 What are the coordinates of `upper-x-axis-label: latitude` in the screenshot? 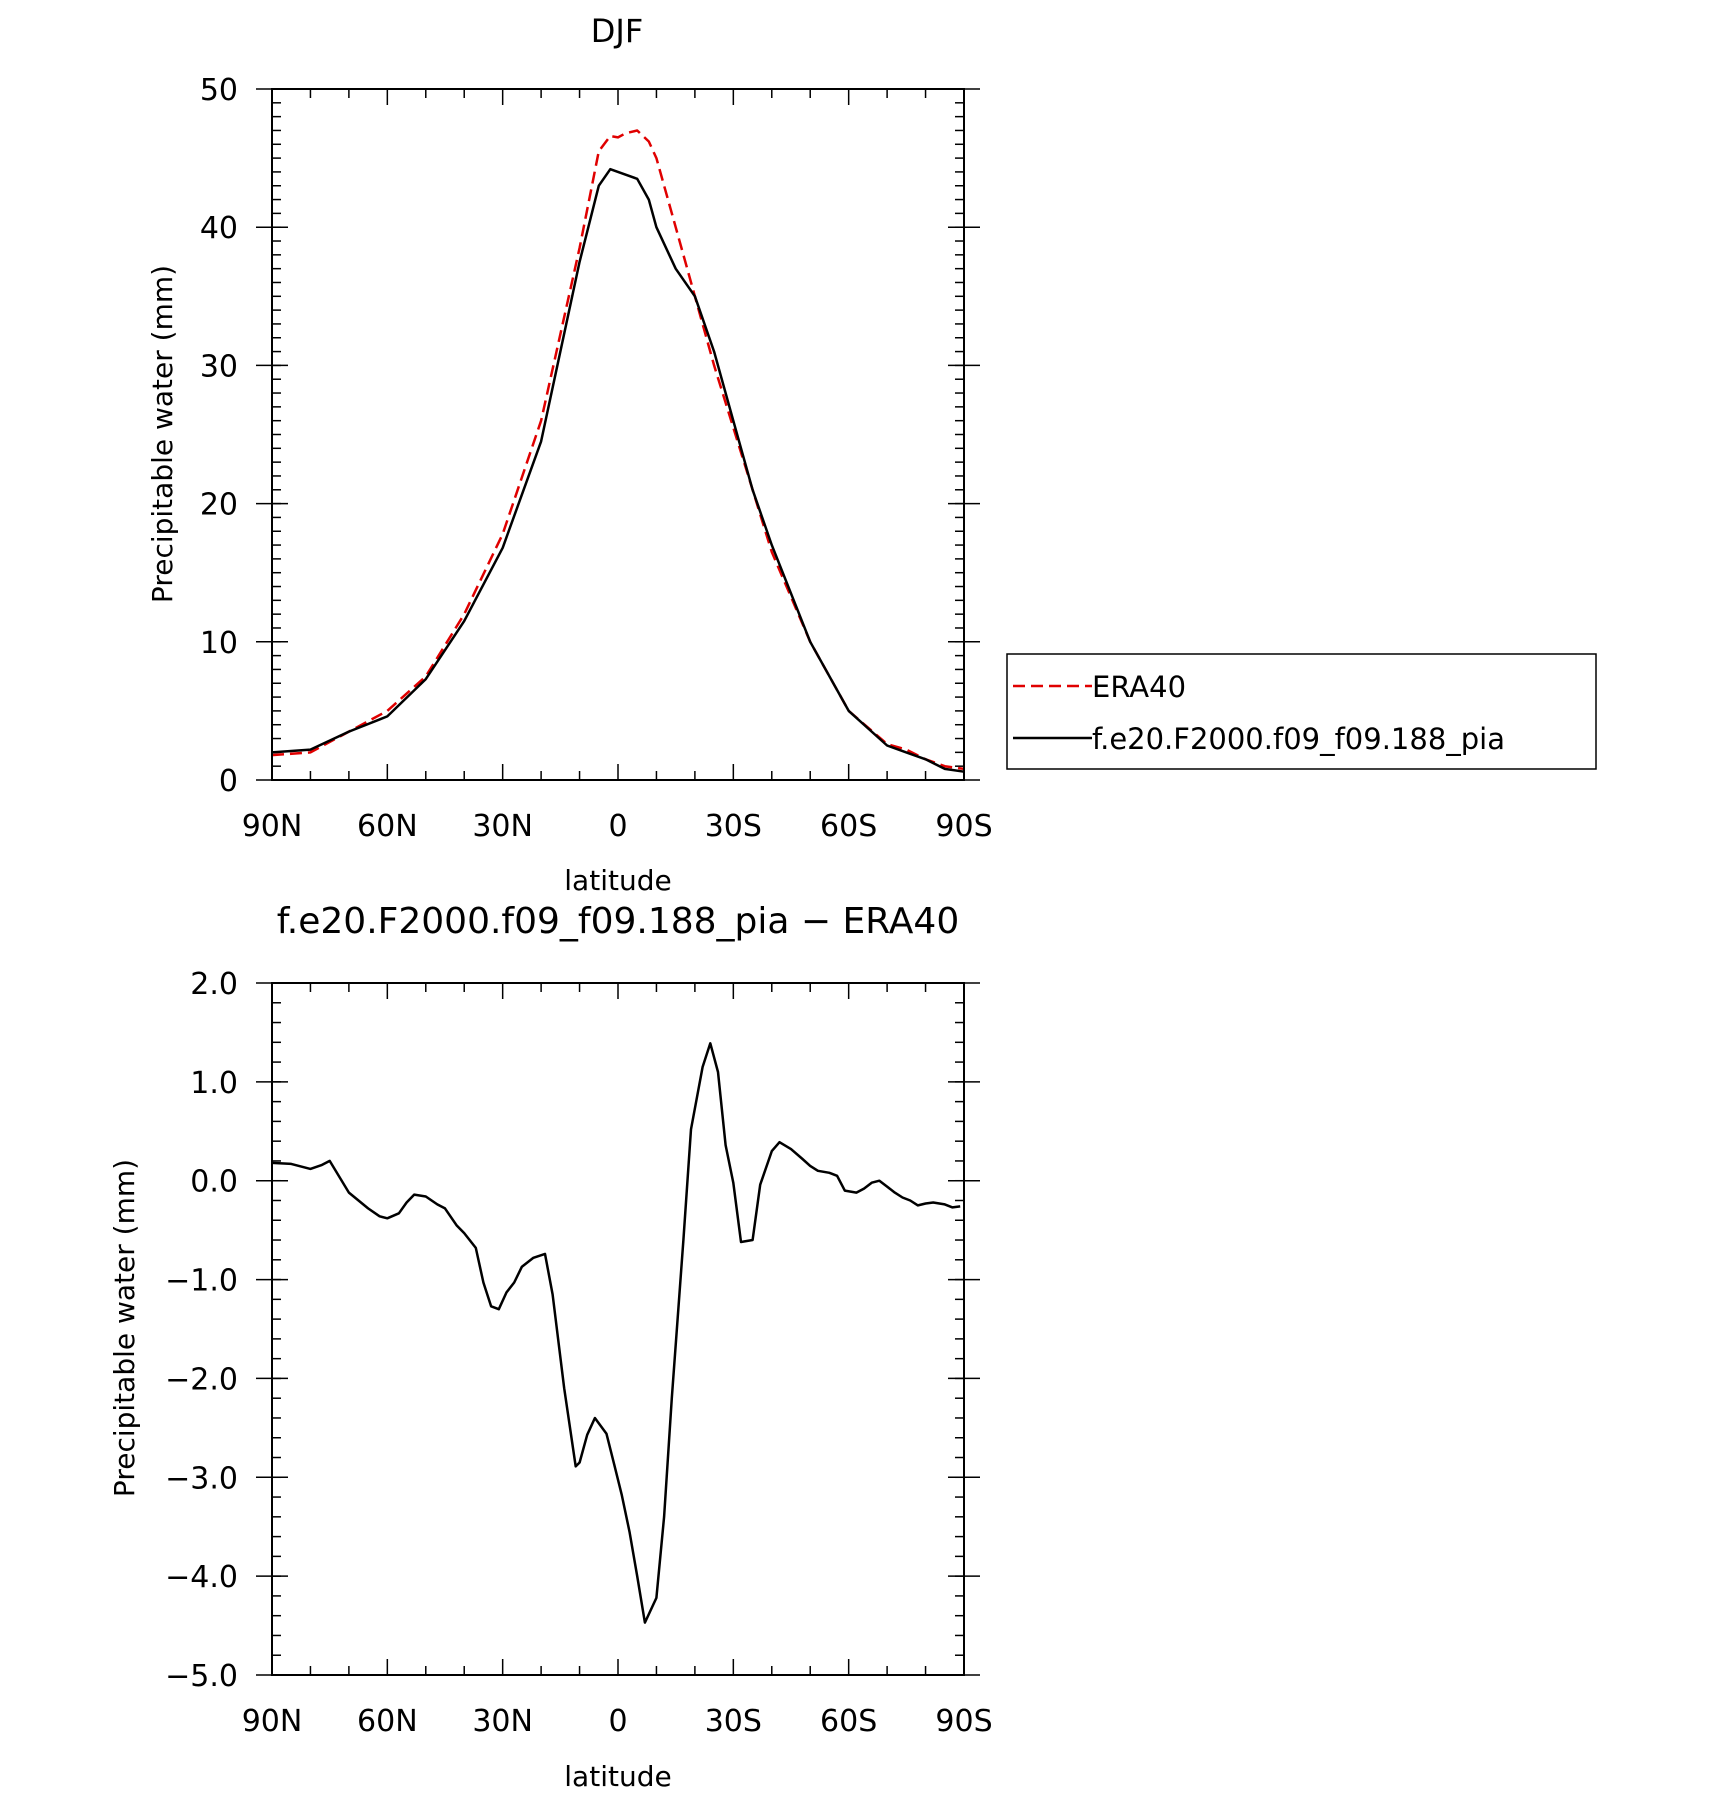 It's located at (617, 880).